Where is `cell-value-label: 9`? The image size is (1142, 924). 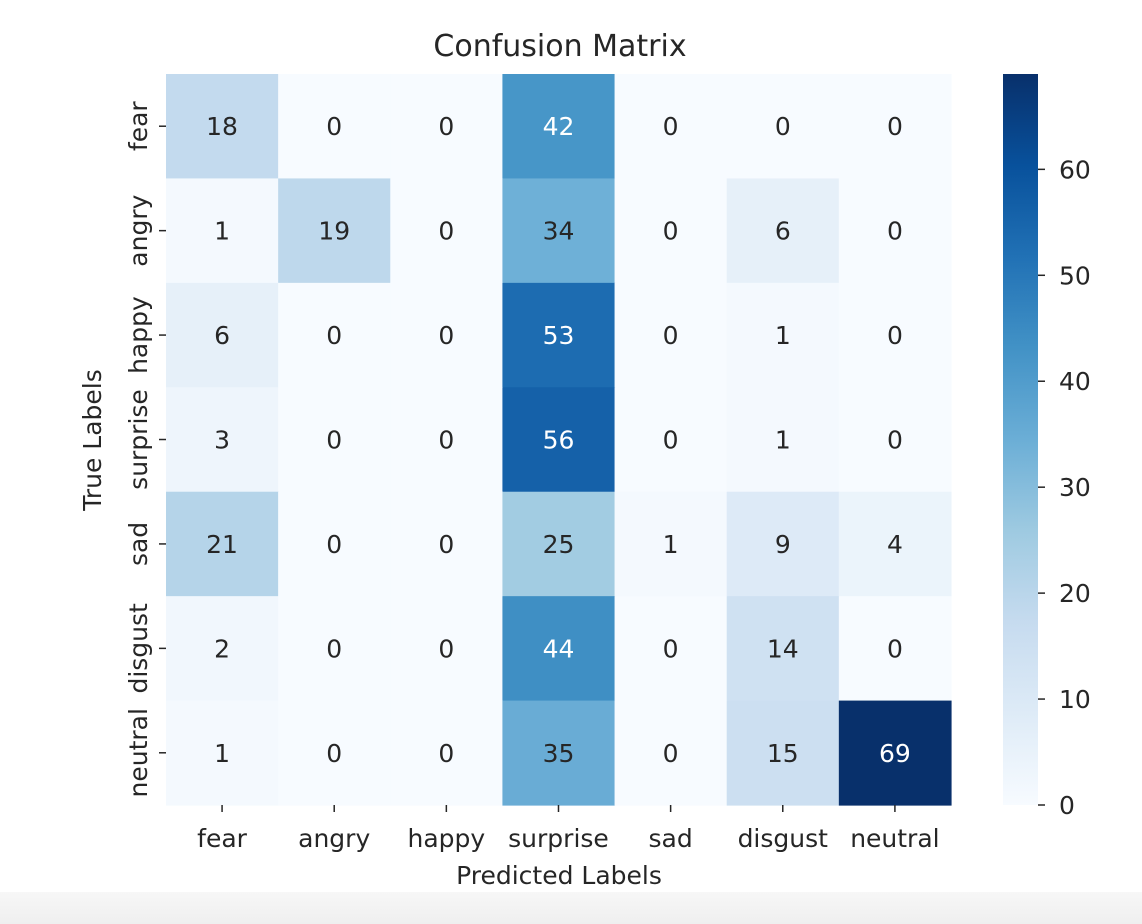
cell-value-label: 9 is located at coordinates (783, 544).